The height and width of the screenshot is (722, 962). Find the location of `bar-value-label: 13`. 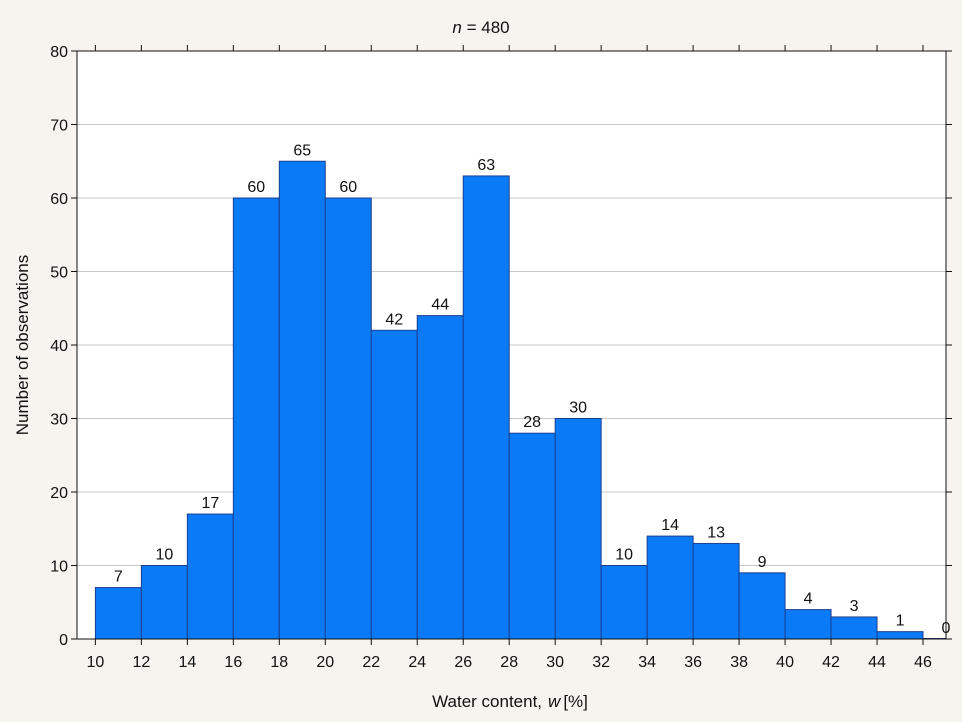

bar-value-label: 13 is located at coordinates (716, 532).